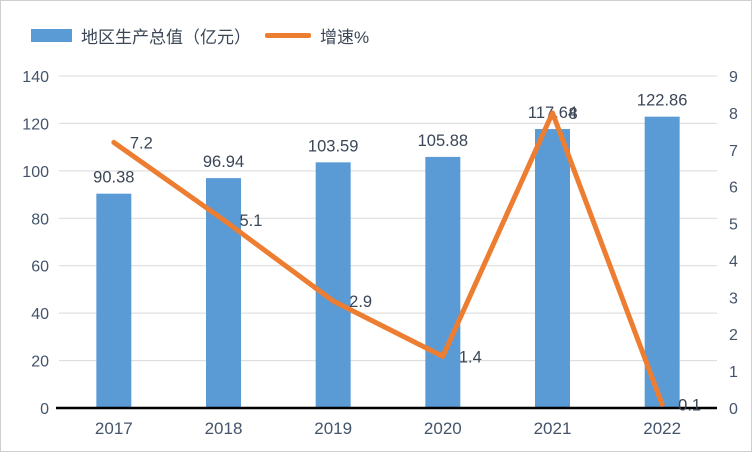  I want to click on x-axis-label: 2021, so click(553, 428).